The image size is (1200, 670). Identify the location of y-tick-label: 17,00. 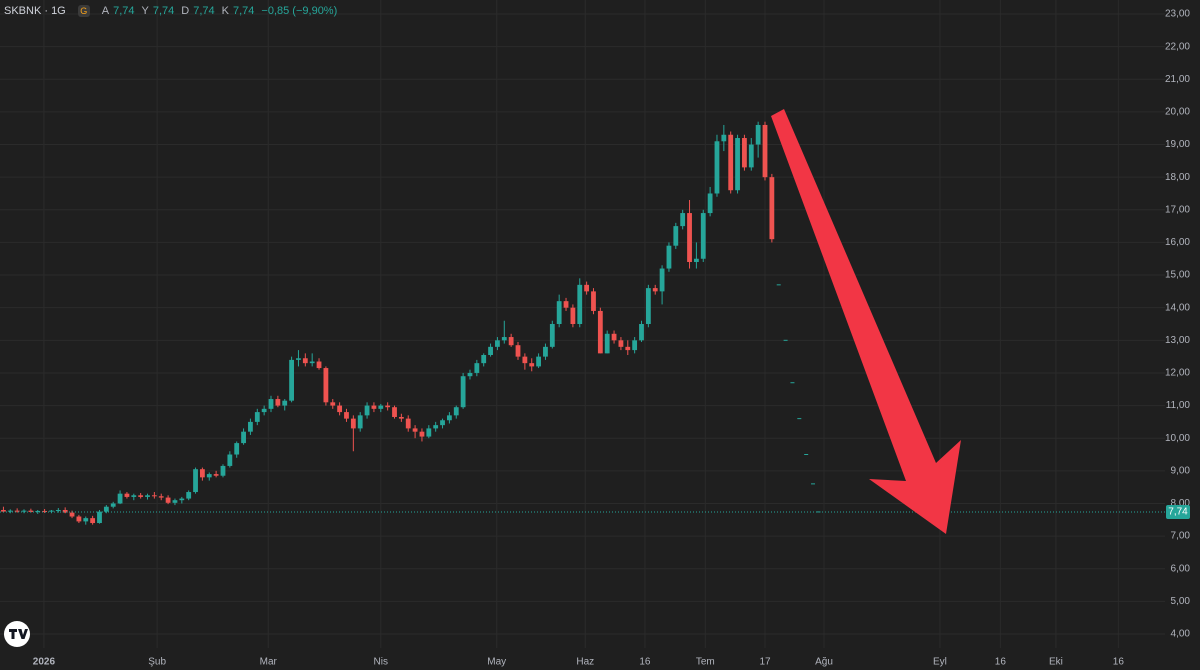
(1177, 209).